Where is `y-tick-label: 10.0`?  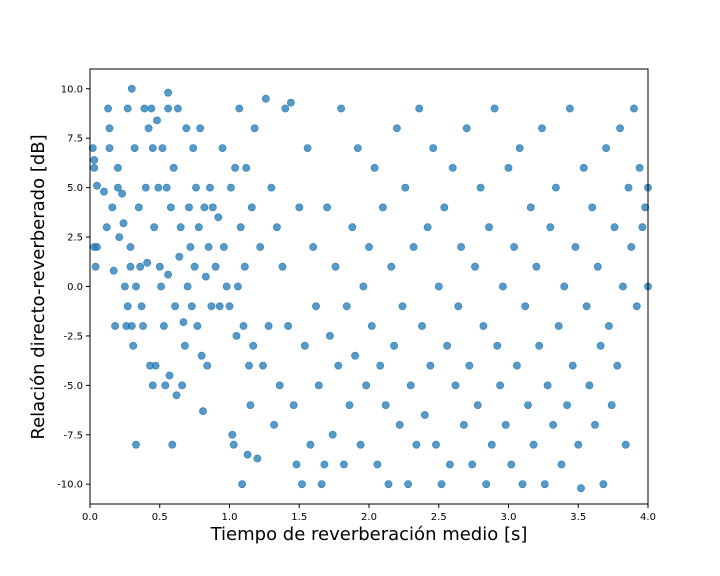 y-tick-label: 10.0 is located at coordinates (72, 89).